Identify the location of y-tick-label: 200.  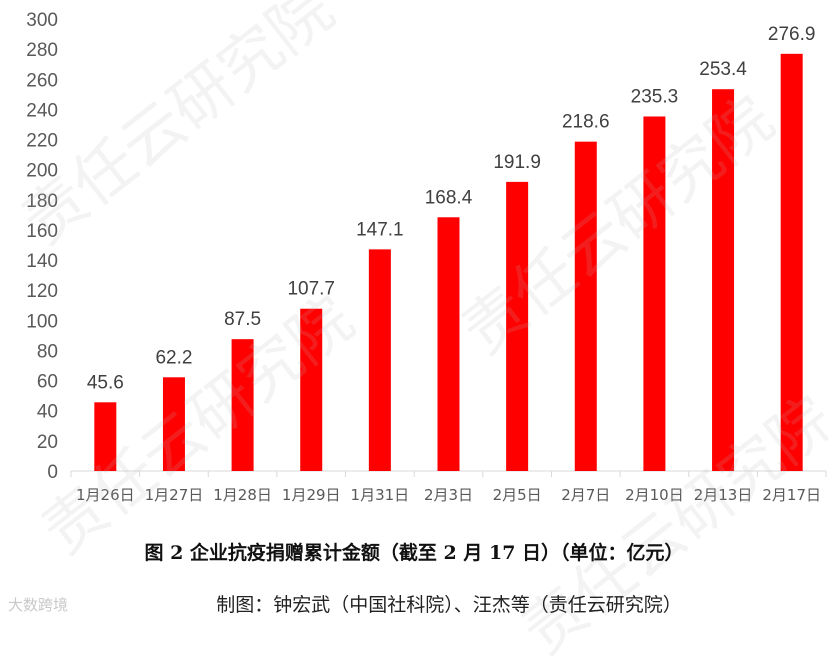
(42, 171).